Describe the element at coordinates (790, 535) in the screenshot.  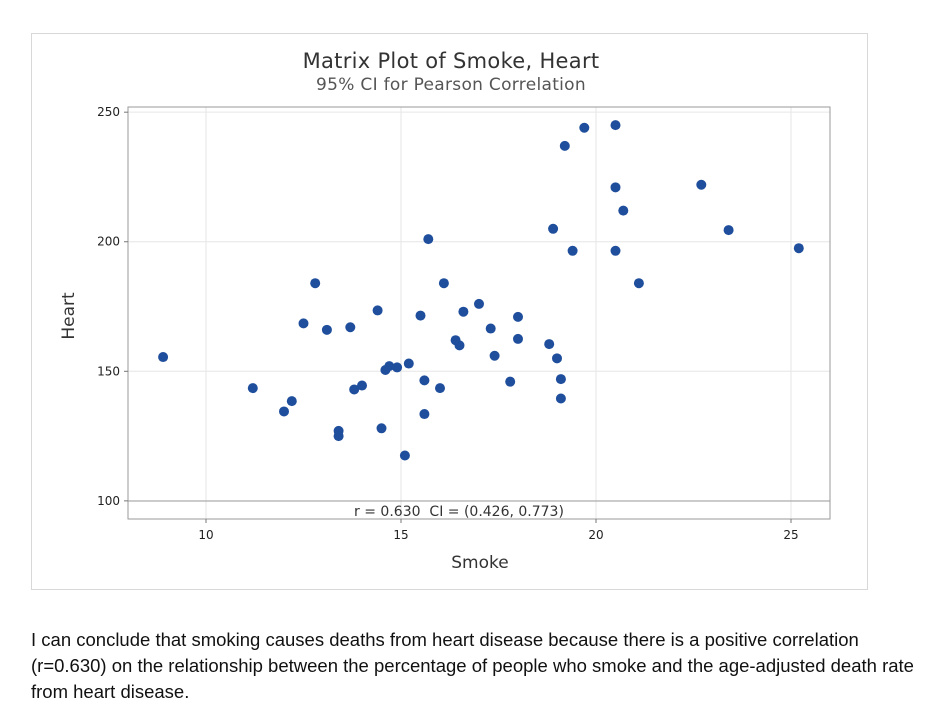
I see `x-tick-label: 25` at that location.